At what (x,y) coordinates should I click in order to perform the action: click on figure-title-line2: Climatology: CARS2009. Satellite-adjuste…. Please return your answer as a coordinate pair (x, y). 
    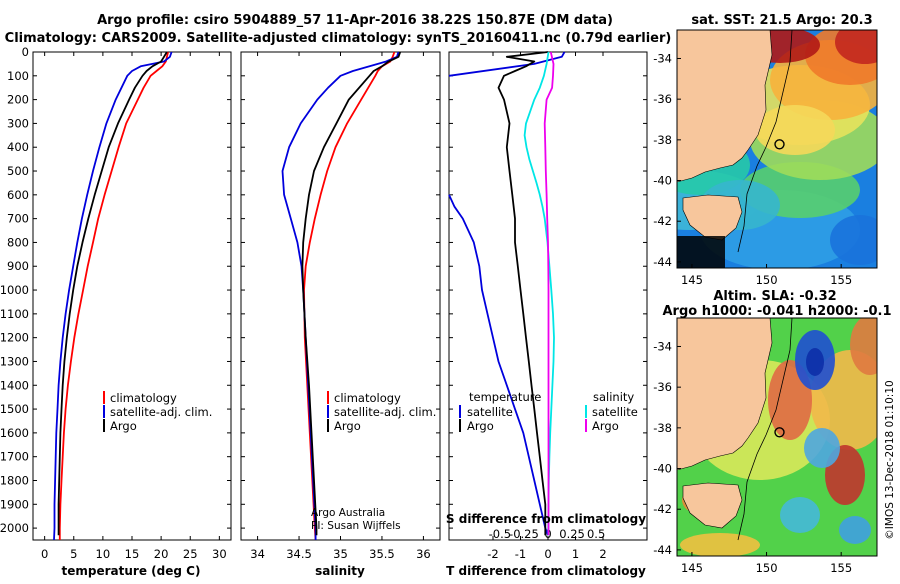
    Looking at the image, I should click on (338, 38).